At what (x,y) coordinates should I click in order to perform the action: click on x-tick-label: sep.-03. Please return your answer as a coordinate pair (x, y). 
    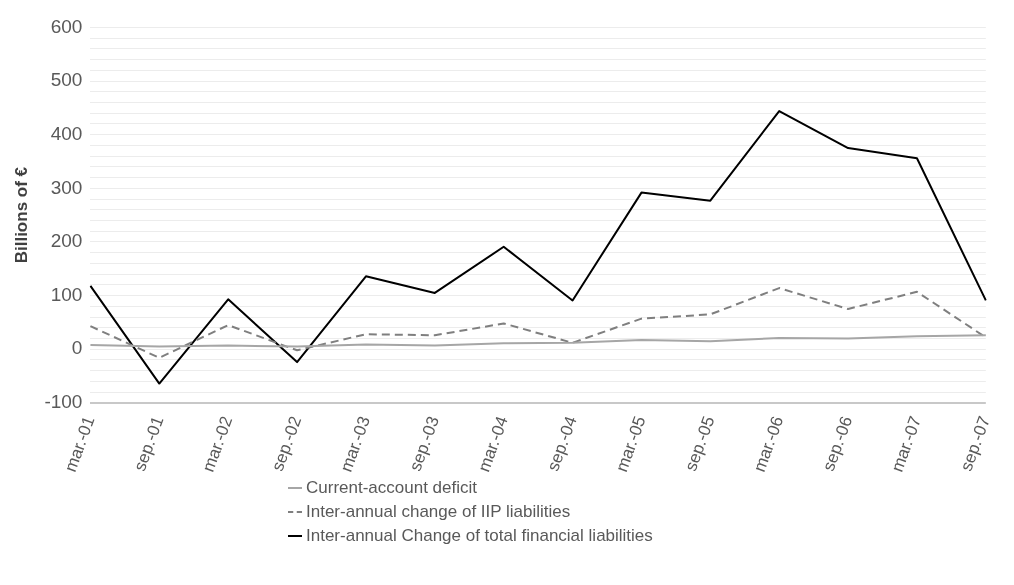
    Looking at the image, I should click on (424, 443).